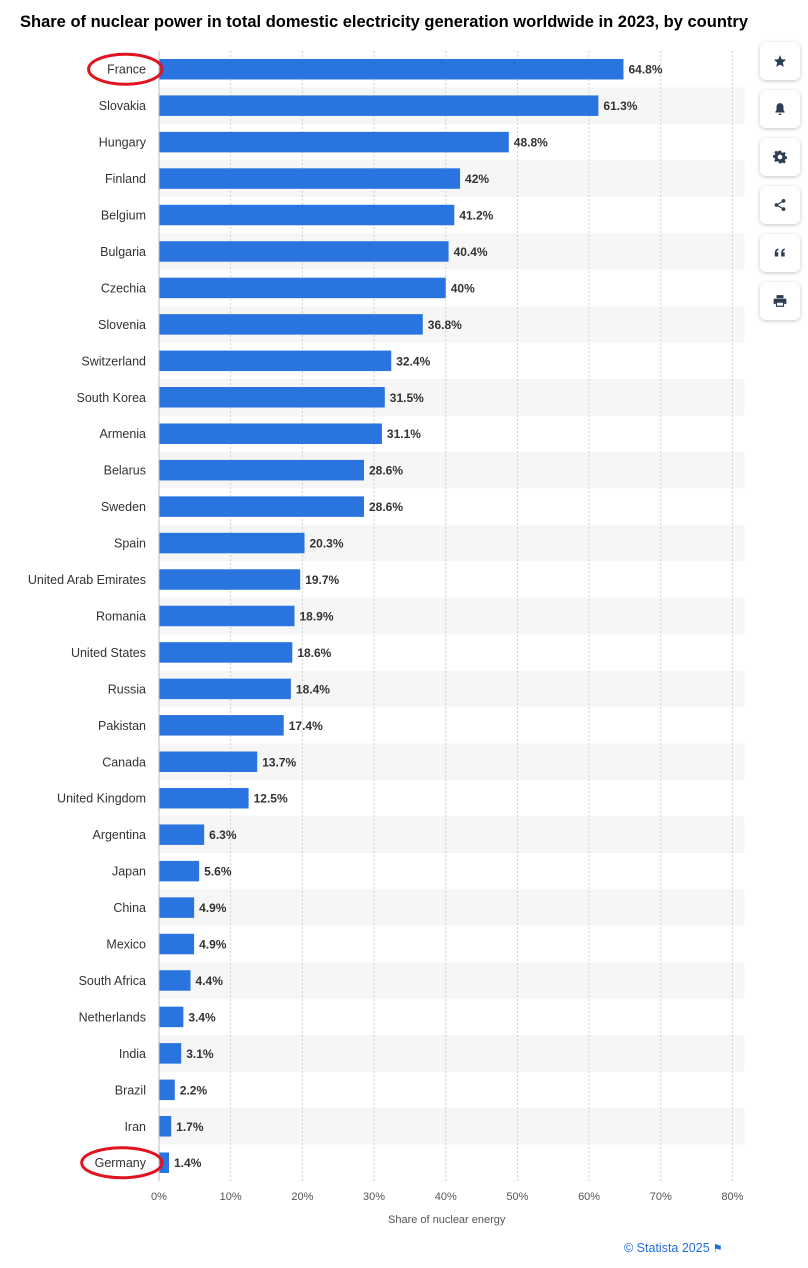  I want to click on value-label: 42%, so click(477, 179).